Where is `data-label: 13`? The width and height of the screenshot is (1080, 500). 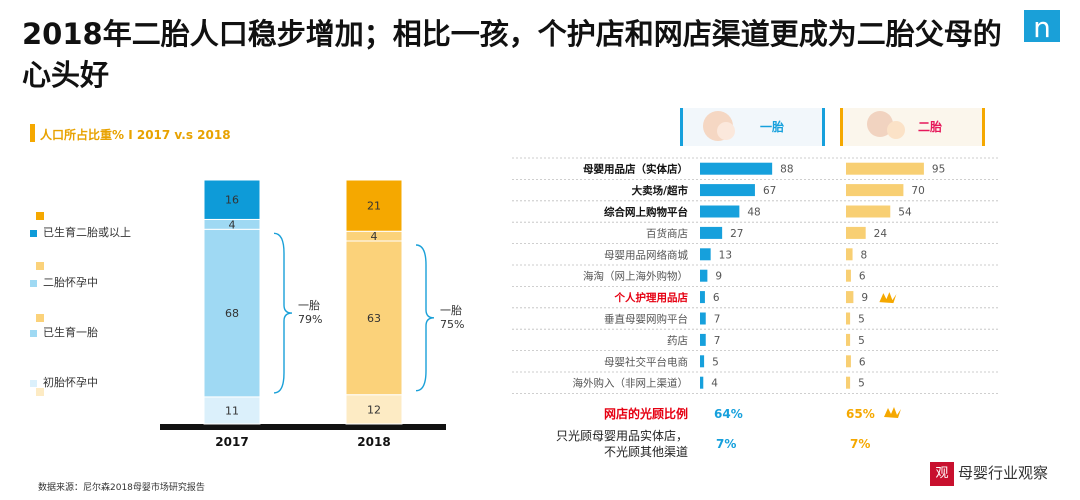 data-label: 13 is located at coordinates (725, 255).